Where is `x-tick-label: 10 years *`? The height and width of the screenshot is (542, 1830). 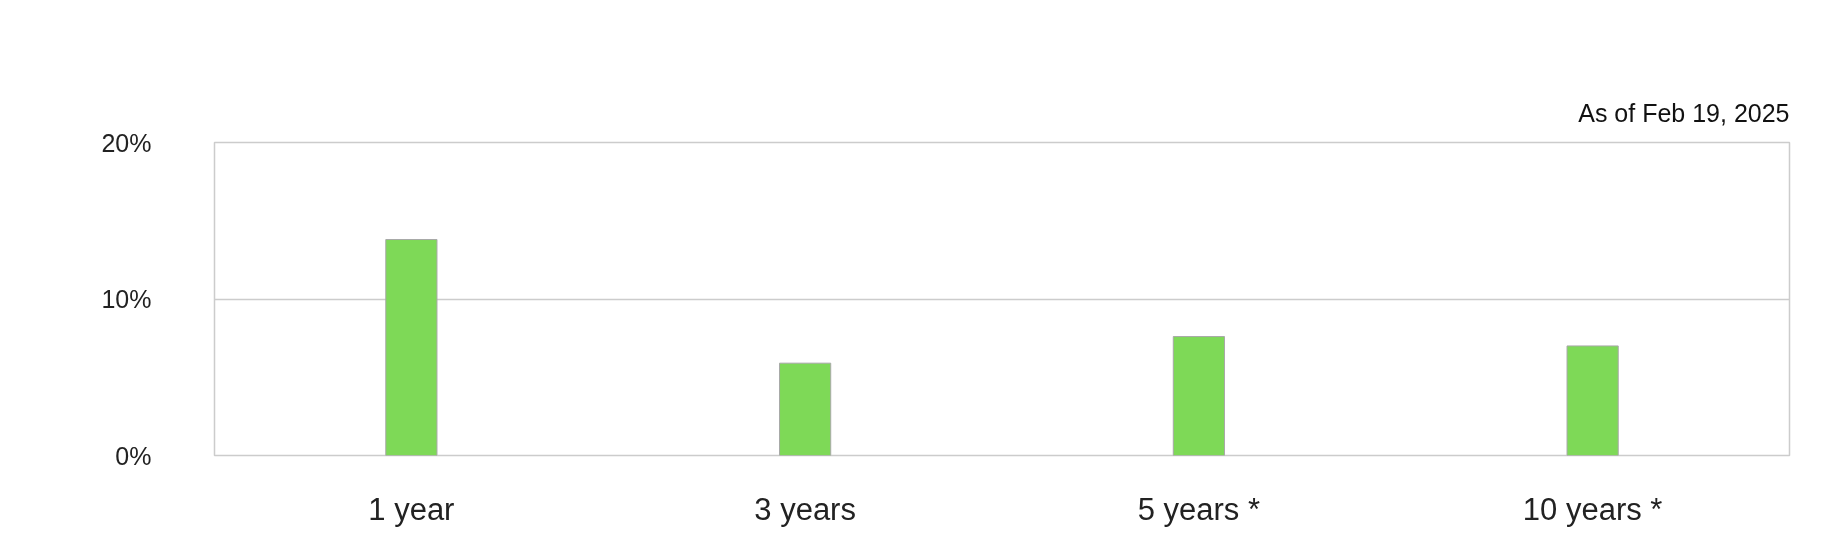
x-tick-label: 10 years * is located at coordinates (1592, 509).